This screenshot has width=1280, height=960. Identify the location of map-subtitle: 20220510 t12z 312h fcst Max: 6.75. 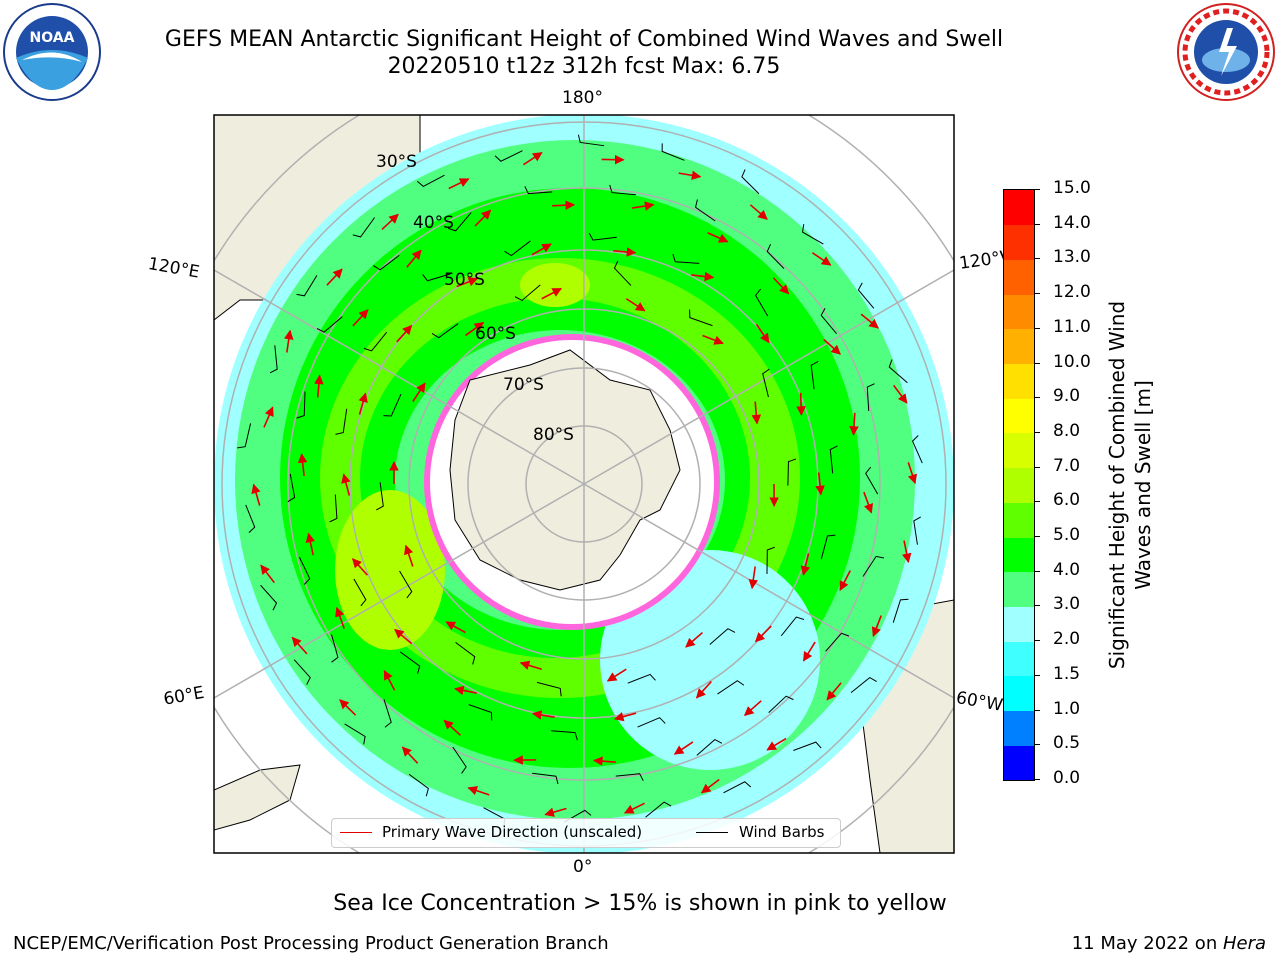
(584, 66).